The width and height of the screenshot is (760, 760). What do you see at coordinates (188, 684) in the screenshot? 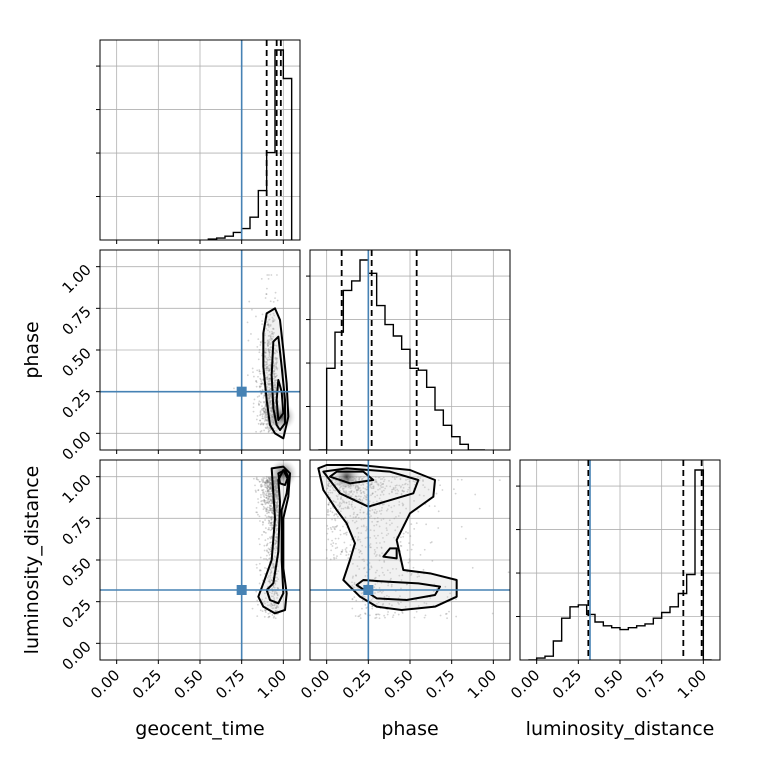
I see `x-tick-label-2: 0.50` at bounding box center [188, 684].